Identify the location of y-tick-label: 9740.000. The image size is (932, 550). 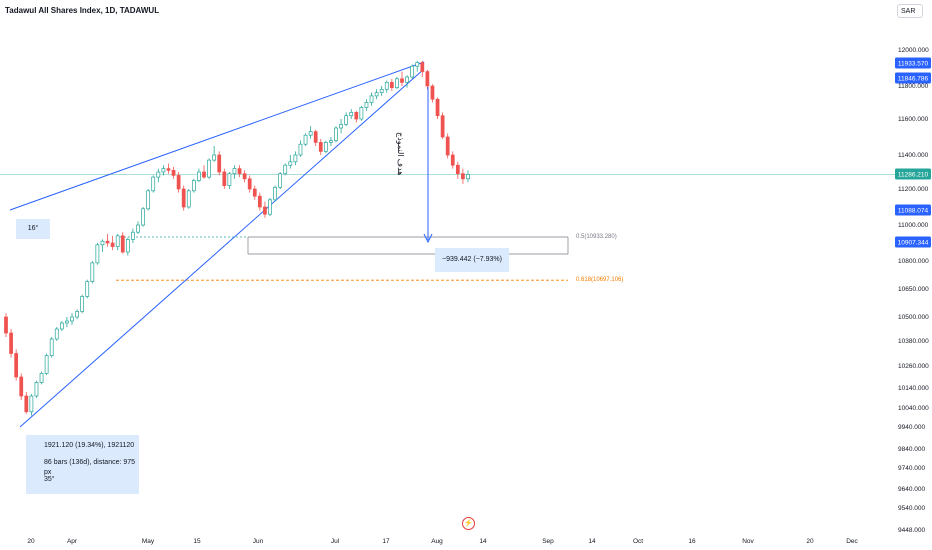
(911, 468).